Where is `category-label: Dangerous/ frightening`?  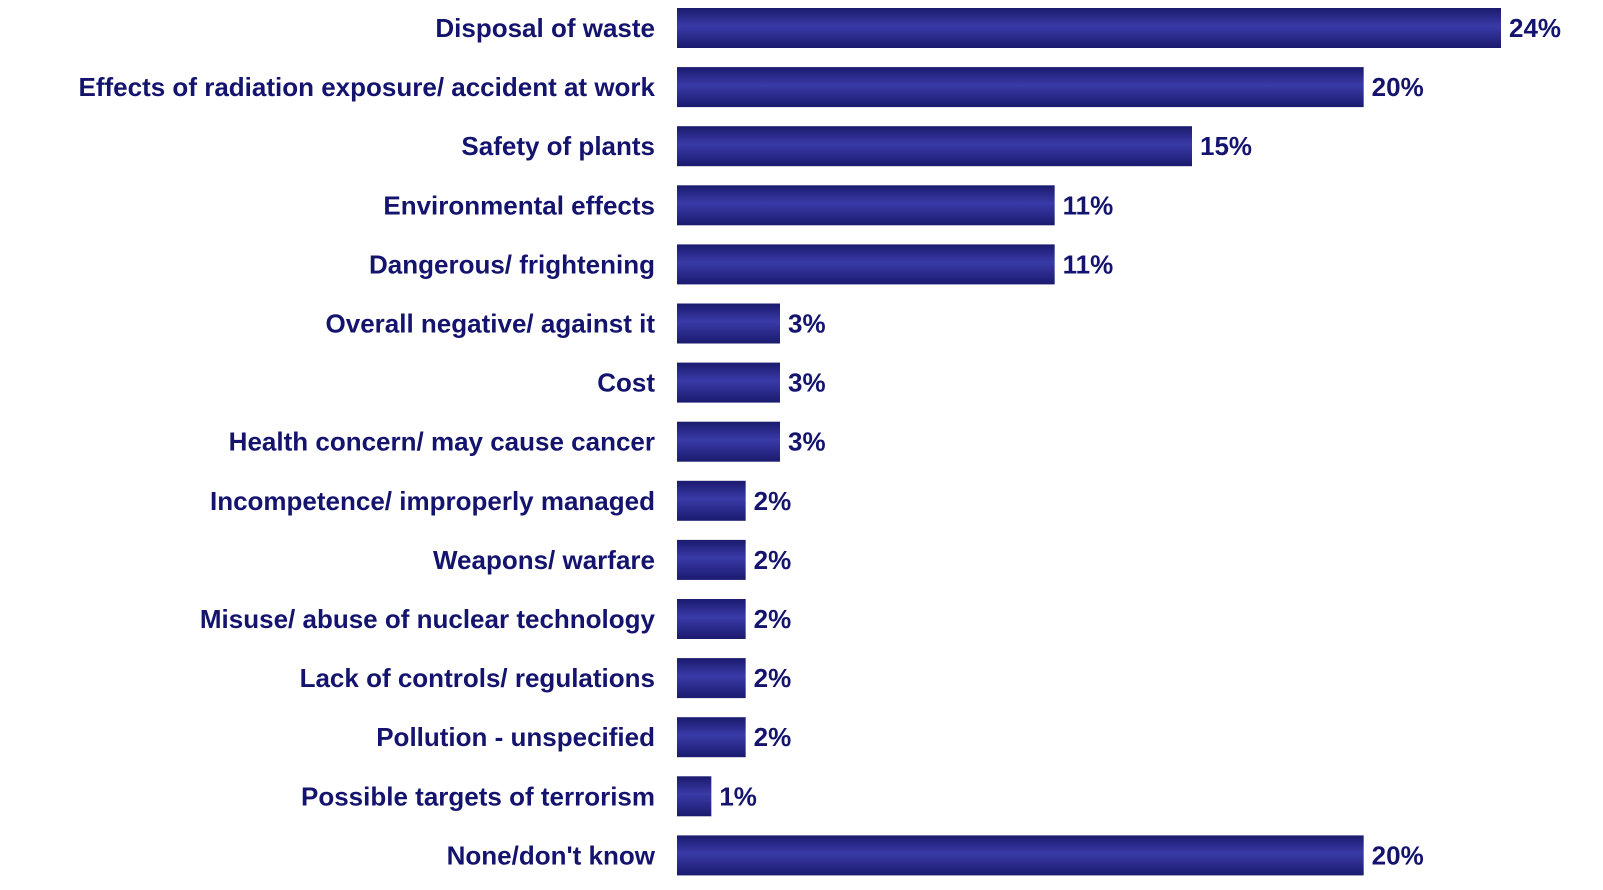 category-label: Dangerous/ frightening is located at coordinates (512, 264).